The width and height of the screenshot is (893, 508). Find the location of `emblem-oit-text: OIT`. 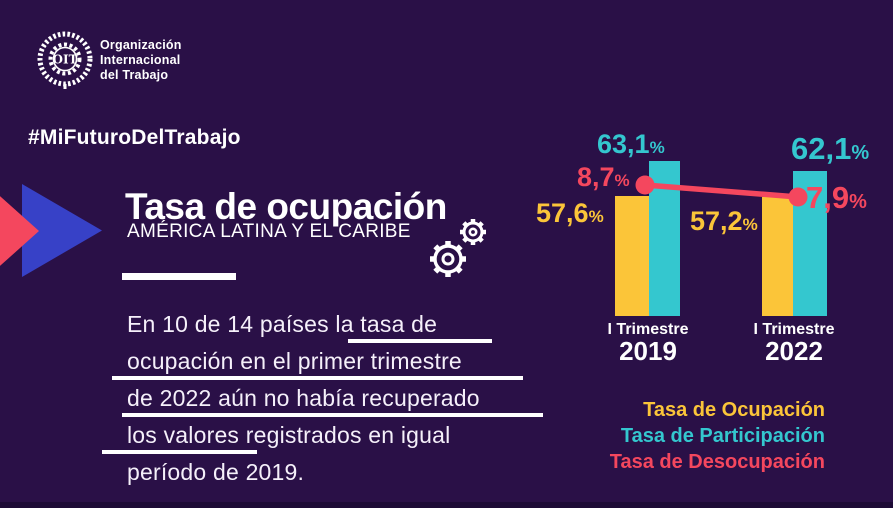

emblem-oit-text: OIT is located at coordinates (65, 60).